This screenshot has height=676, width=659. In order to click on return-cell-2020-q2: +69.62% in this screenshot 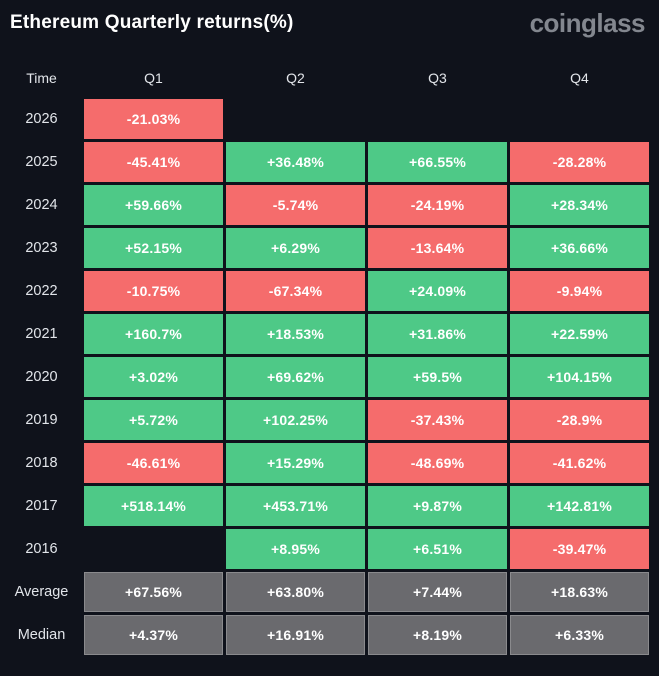, I will do `click(295, 377)`.